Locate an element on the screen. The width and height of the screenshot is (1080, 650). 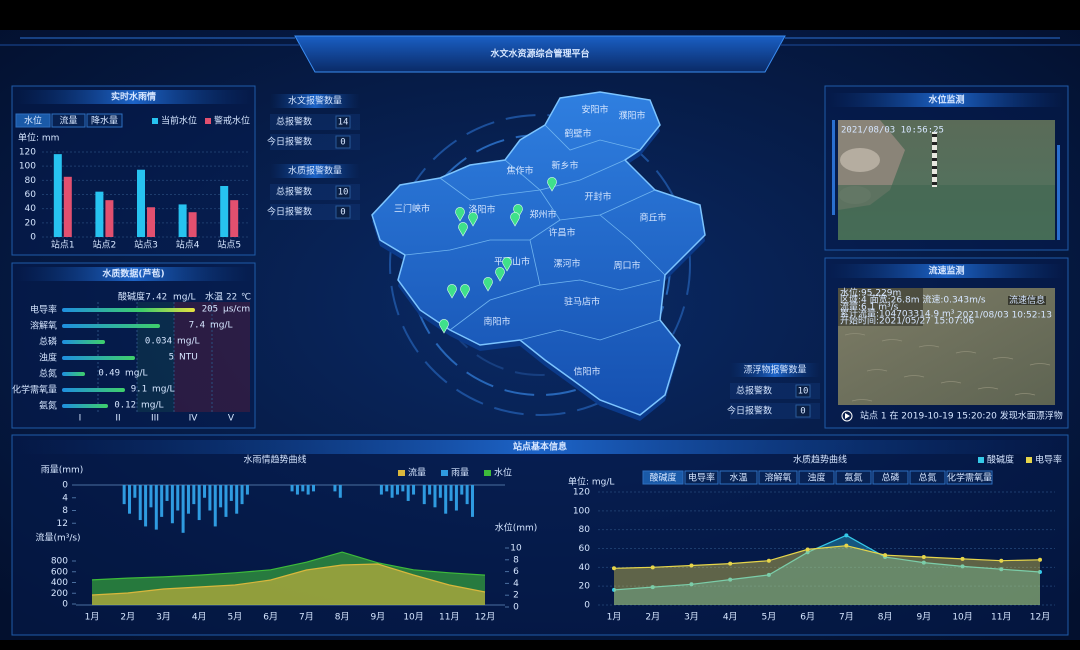
class-label: II is located at coordinates (117, 419).